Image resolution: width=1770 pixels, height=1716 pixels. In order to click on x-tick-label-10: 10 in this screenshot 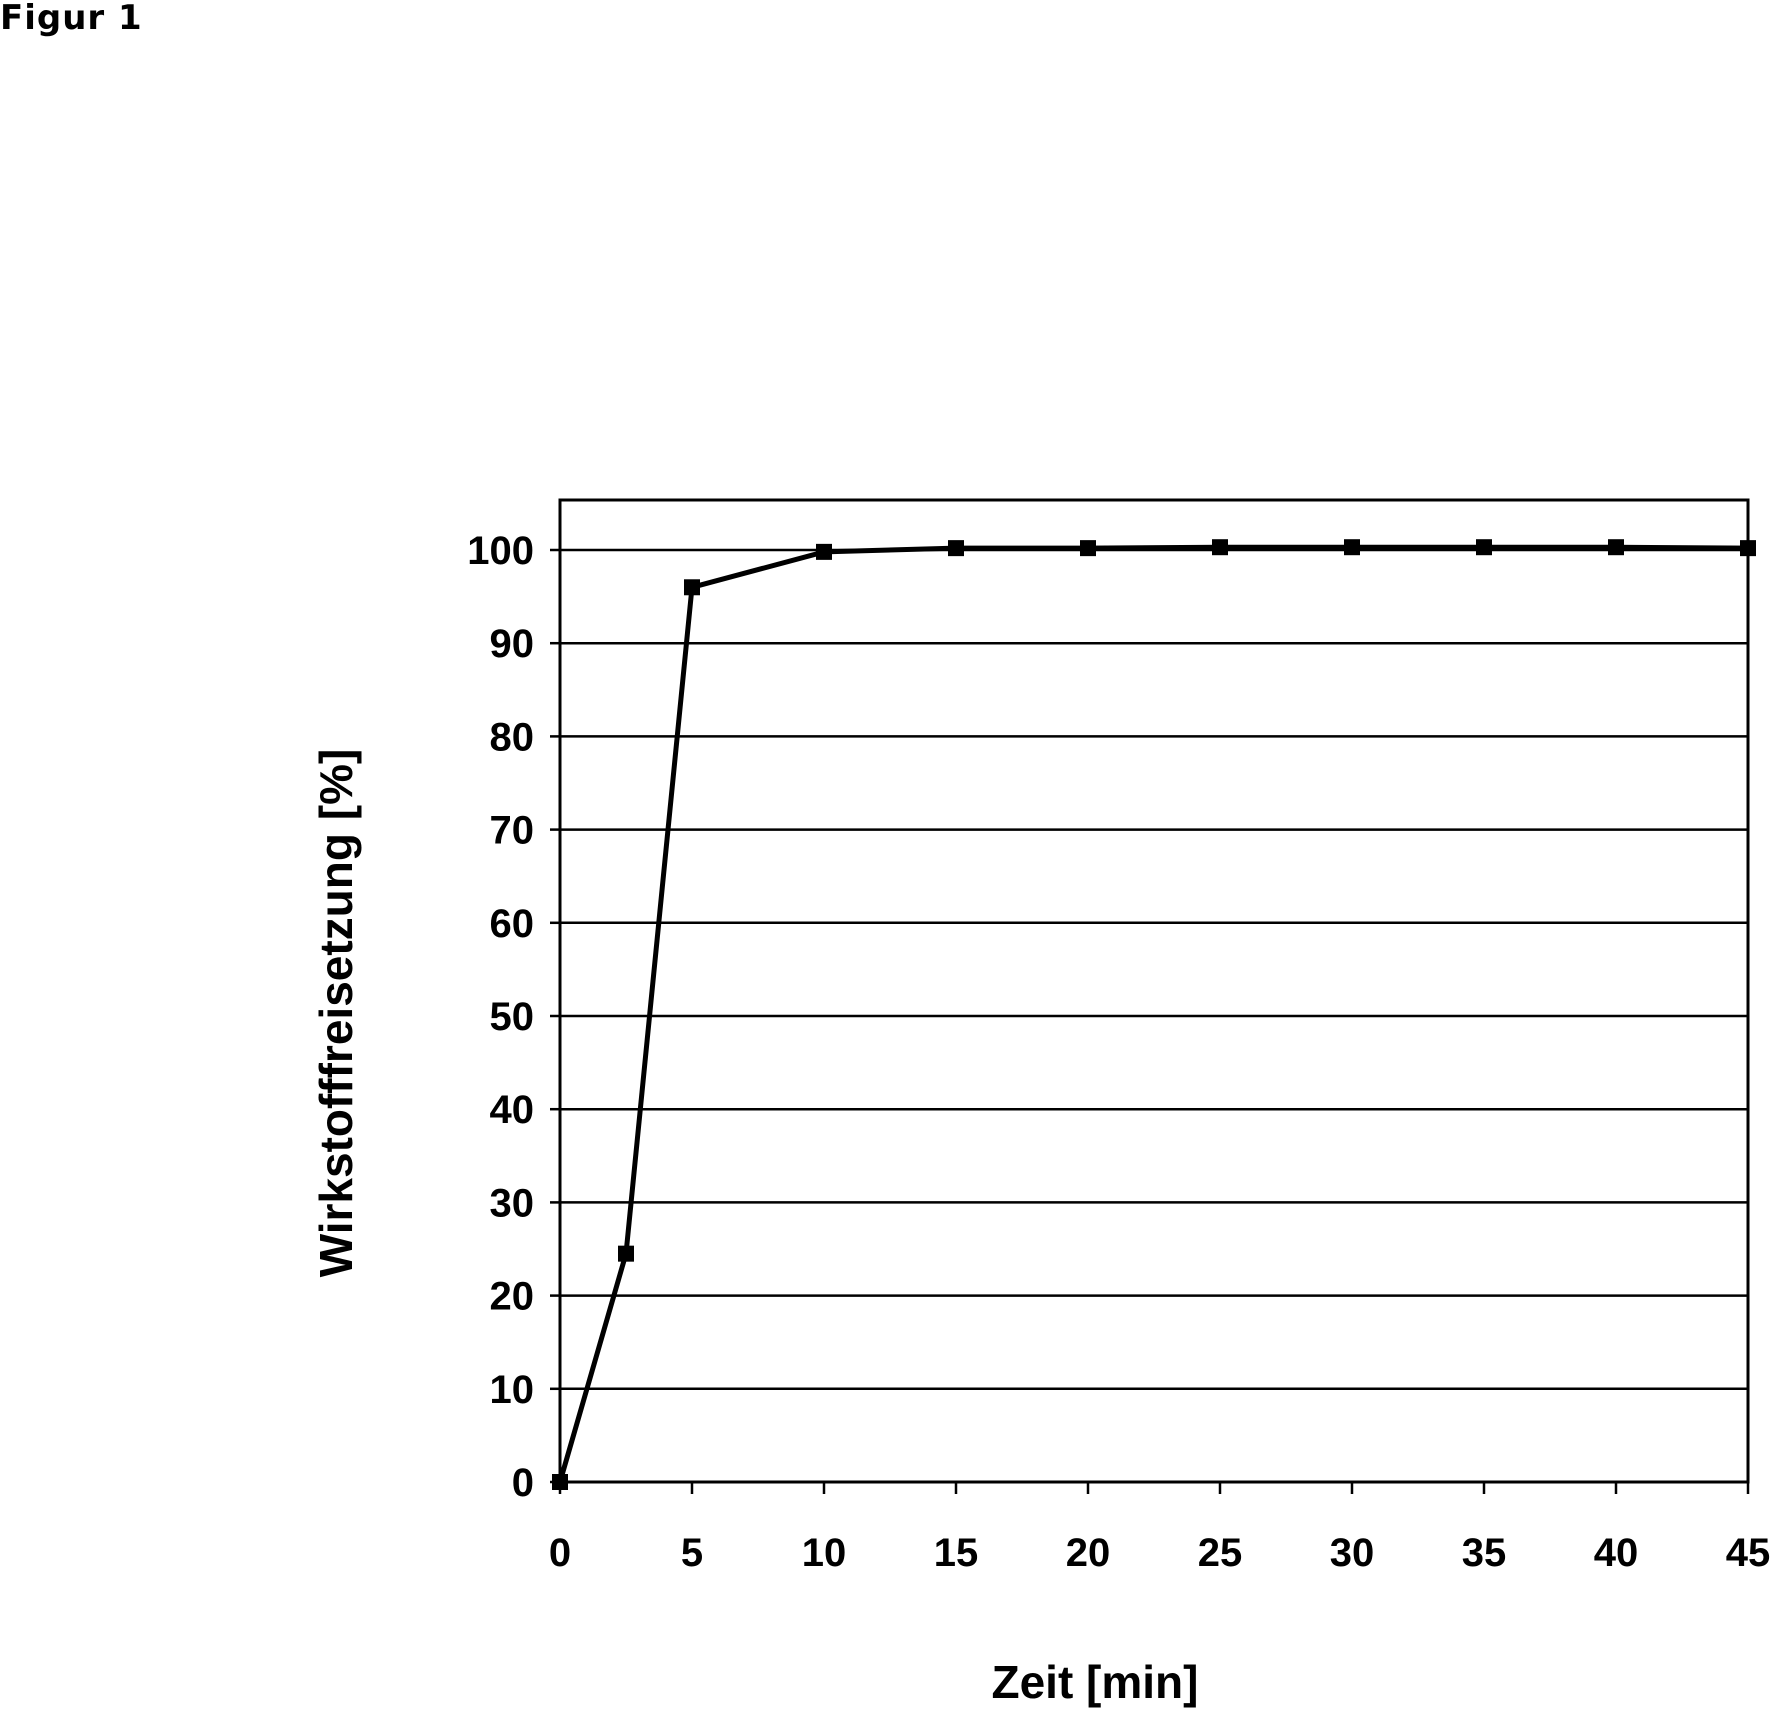, I will do `click(824, 1553)`.